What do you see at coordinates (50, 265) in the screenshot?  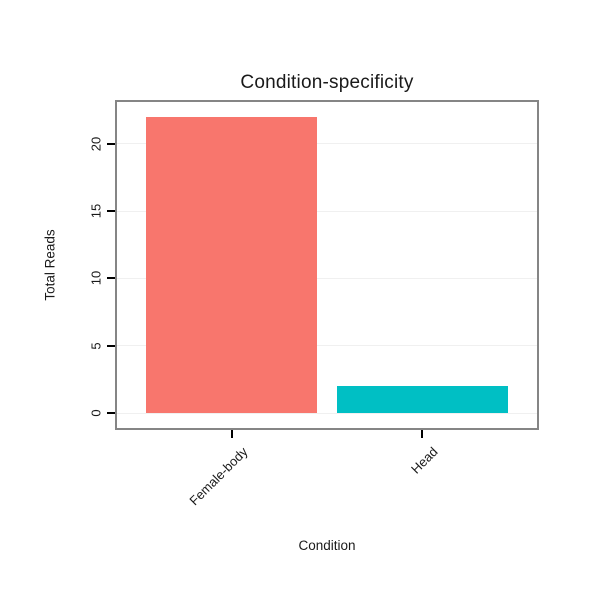 I see `y-axis-label: Total Reads` at bounding box center [50, 265].